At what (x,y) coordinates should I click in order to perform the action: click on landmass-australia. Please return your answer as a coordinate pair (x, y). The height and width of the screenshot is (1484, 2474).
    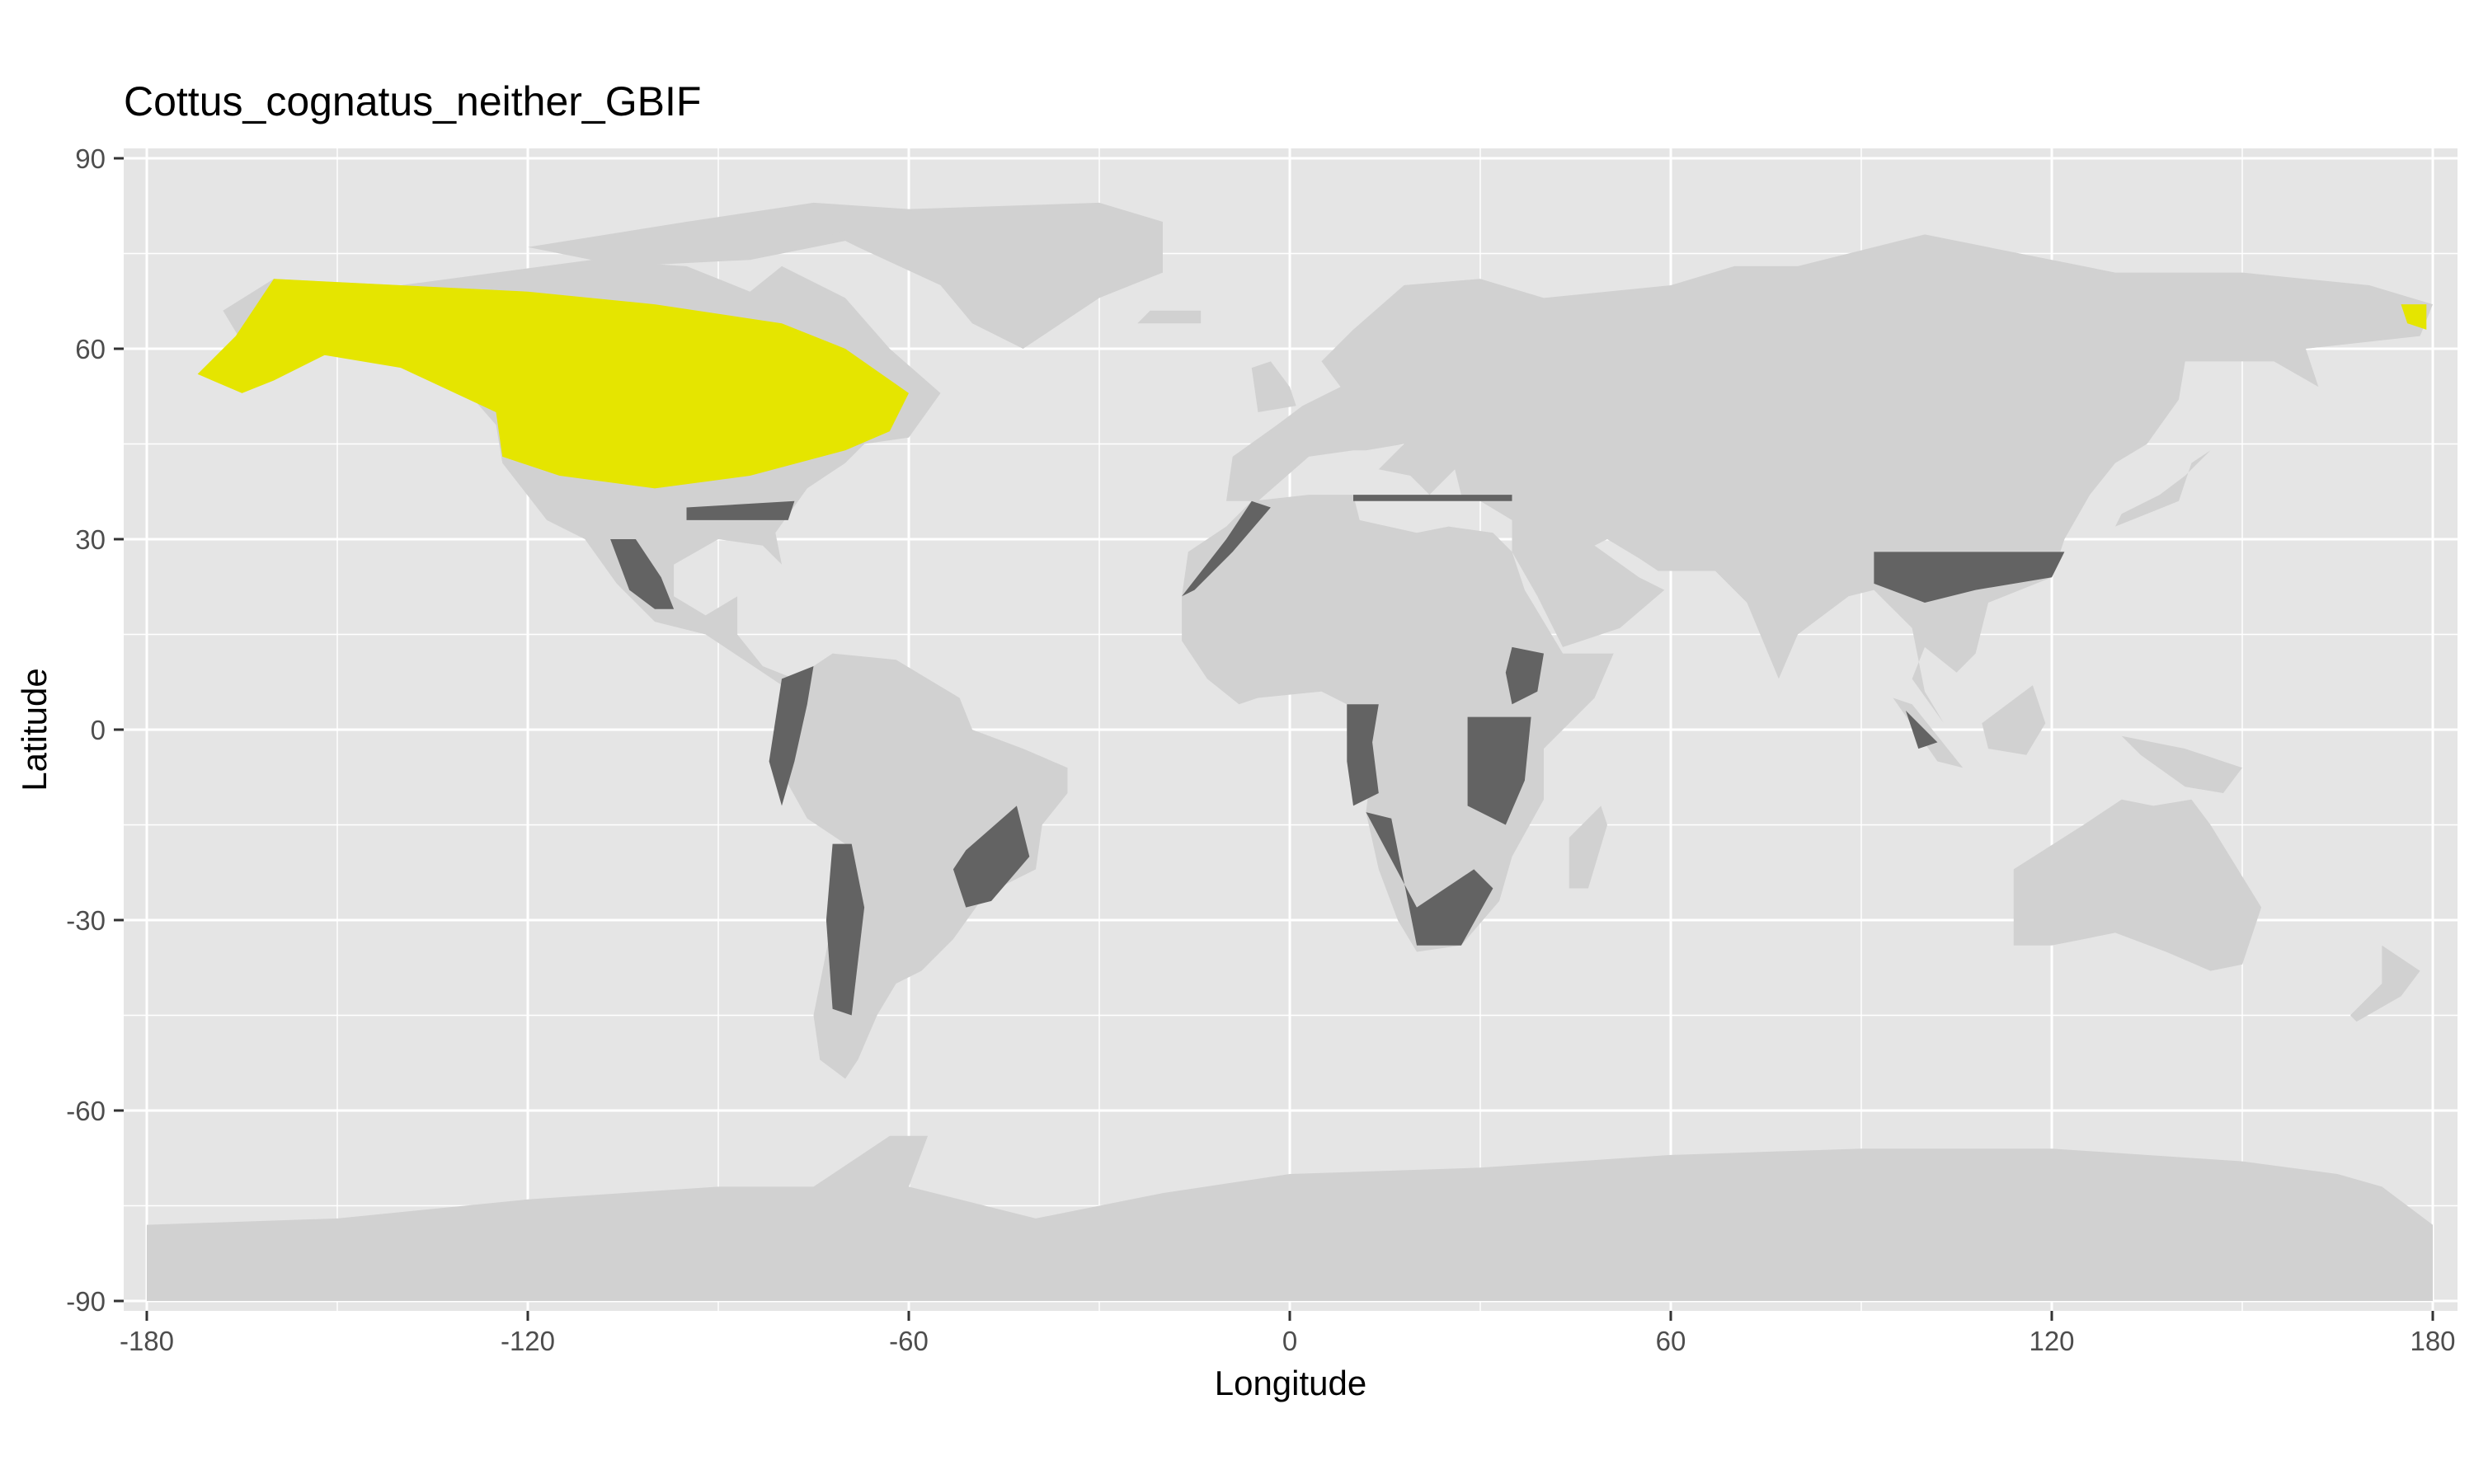
    Looking at the image, I should click on (2137, 885).